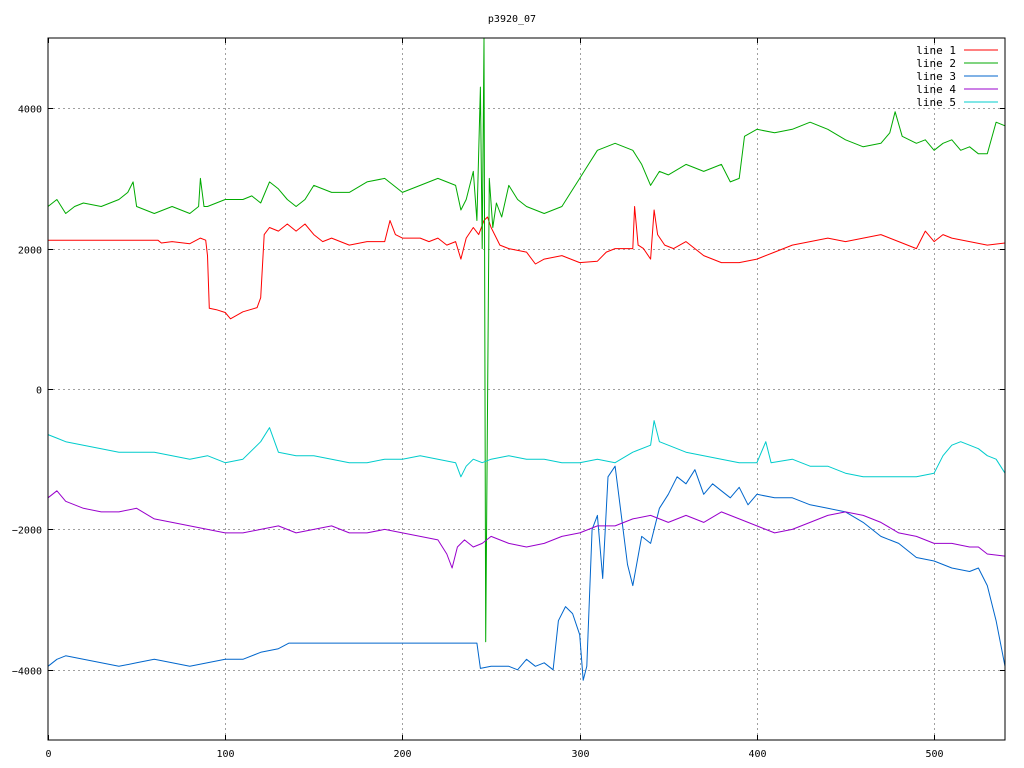  What do you see at coordinates (936, 76) in the screenshot?
I see `legend-label-line-3: line 3` at bounding box center [936, 76].